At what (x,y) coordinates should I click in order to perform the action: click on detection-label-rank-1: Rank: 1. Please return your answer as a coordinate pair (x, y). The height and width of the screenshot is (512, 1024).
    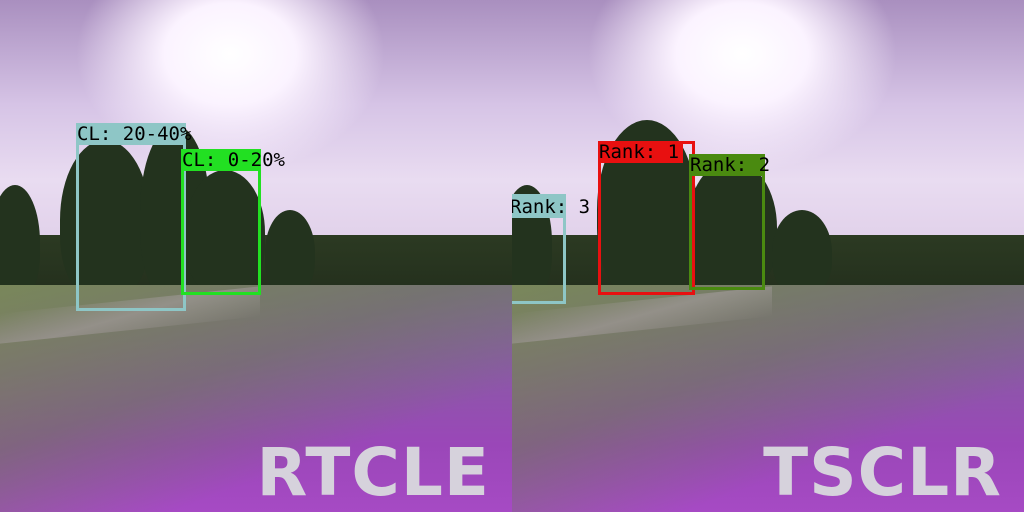
    Looking at the image, I should click on (640, 152).